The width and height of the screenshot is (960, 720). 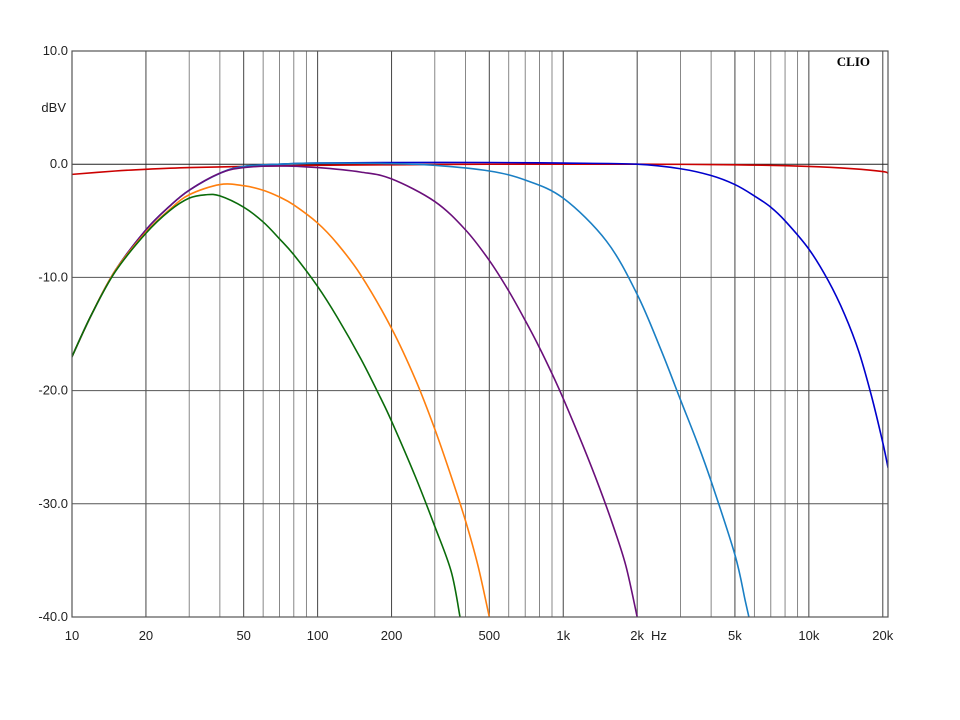 I want to click on y-tick-label: -40.0, so click(x=53, y=616).